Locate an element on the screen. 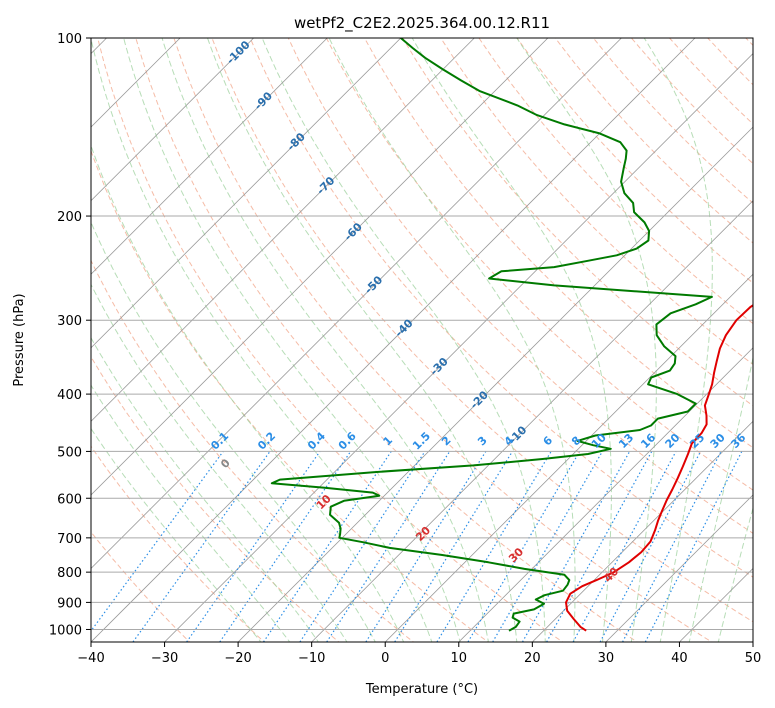 The width and height of the screenshot is (775, 708). mixing-ratio-label: 20 is located at coordinates (673, 441).